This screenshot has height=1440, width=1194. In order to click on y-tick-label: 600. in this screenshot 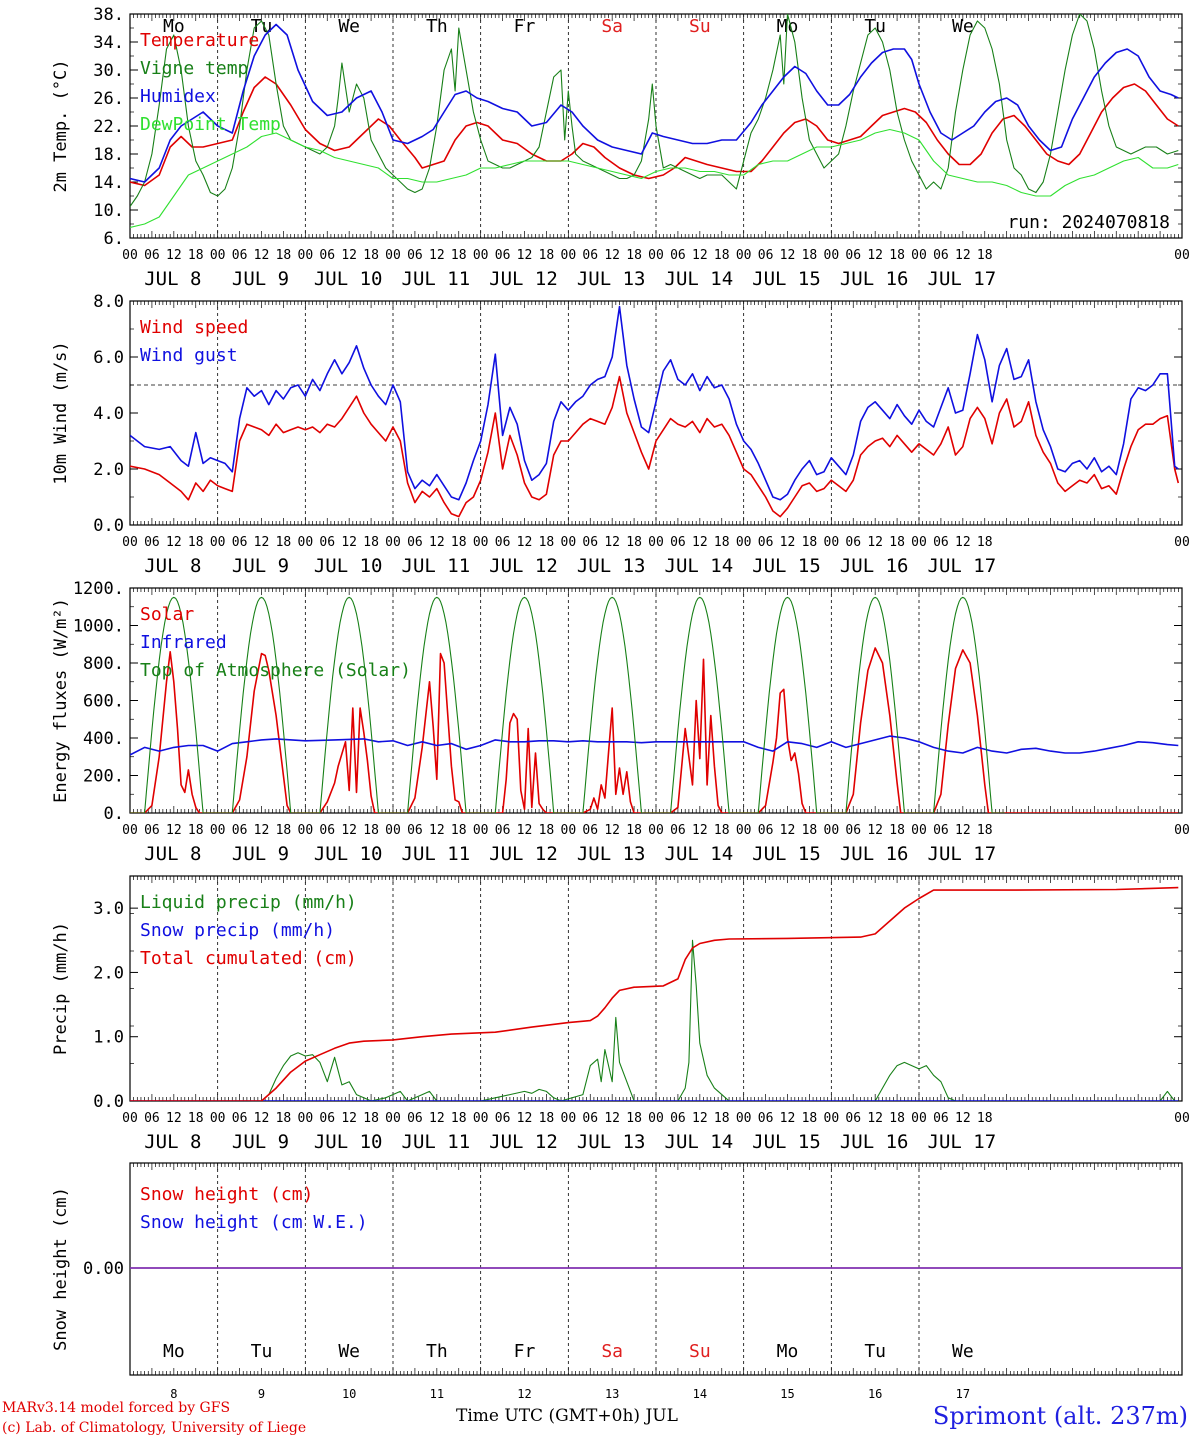, I will do `click(103, 702)`.